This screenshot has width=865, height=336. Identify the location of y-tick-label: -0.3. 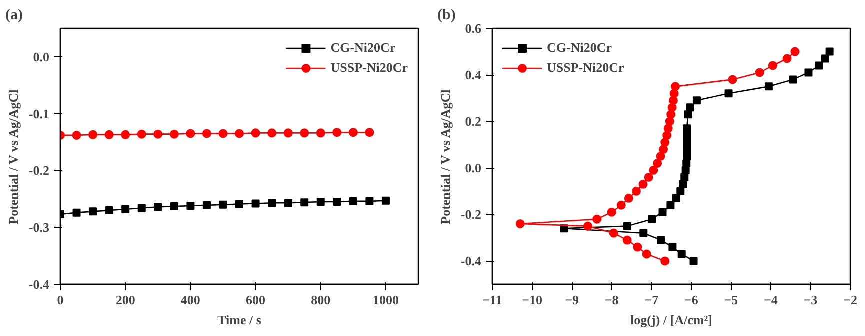
(39, 228).